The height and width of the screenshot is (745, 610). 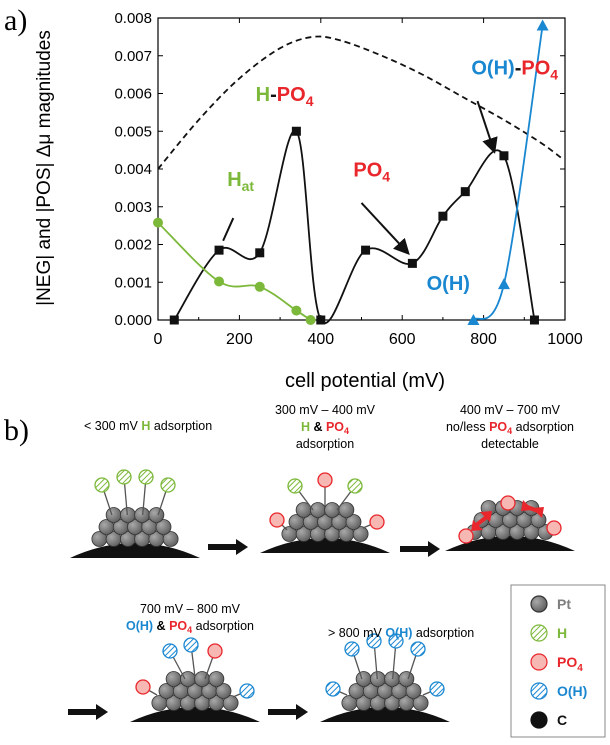 What do you see at coordinates (234, 271) in the screenshot?
I see `series-h-at-line` at bounding box center [234, 271].